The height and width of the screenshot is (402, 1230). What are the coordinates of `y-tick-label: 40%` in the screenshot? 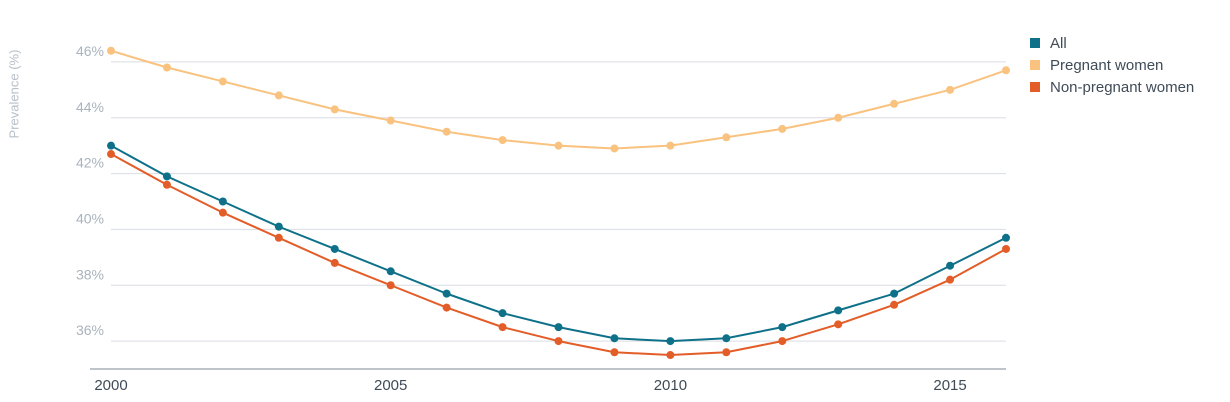 It's located at (90, 218).